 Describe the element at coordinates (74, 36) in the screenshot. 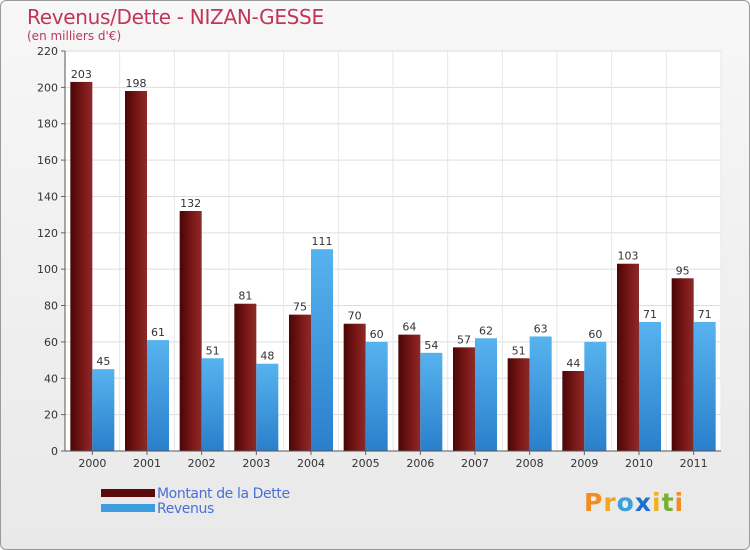

I see `chart-subtitle: (en milliers d'€)` at that location.